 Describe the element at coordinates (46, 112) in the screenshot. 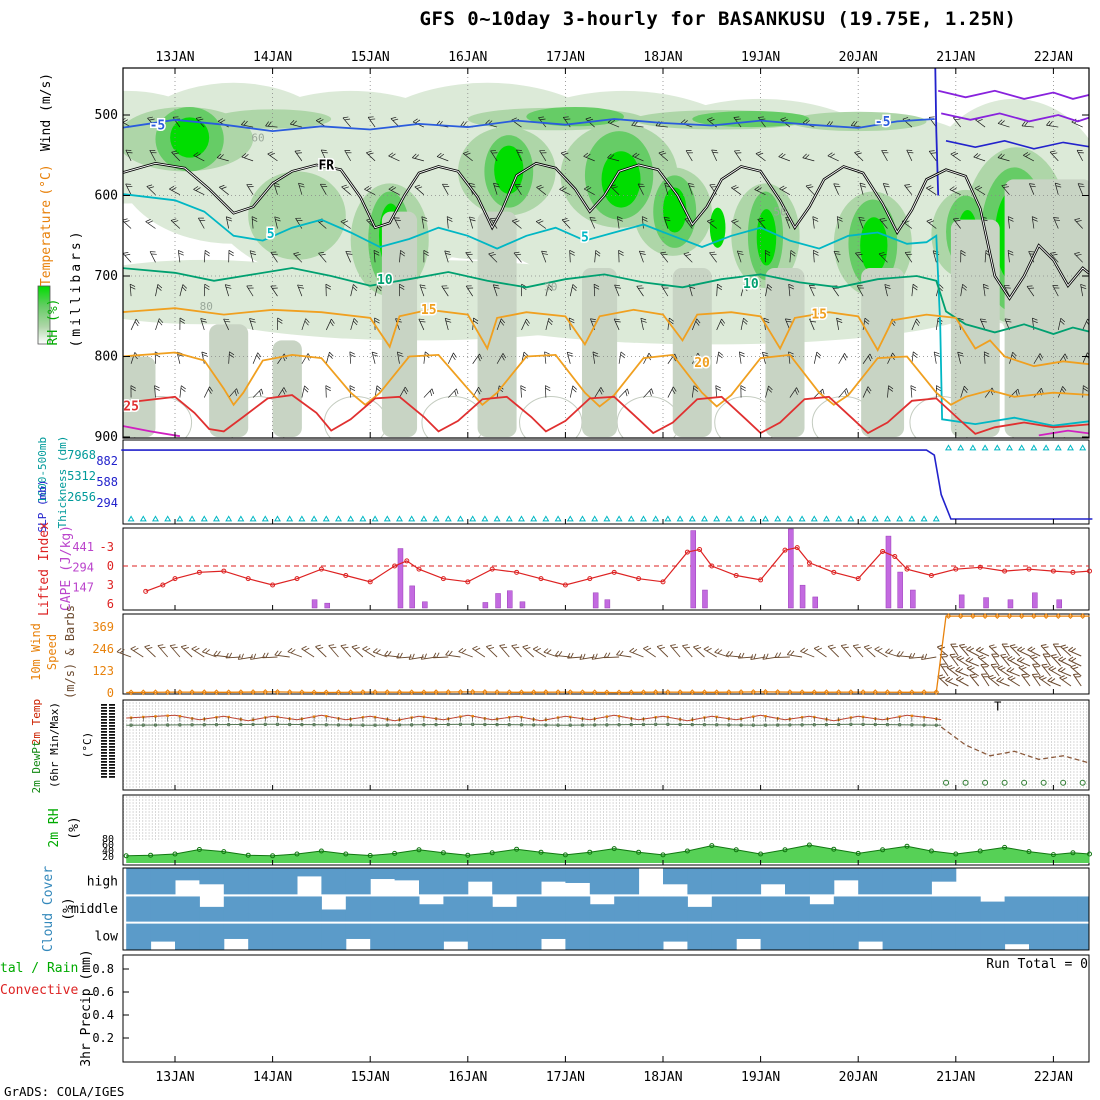

I see `upper-air-axis-title-0: Wind (m/s)` at that location.